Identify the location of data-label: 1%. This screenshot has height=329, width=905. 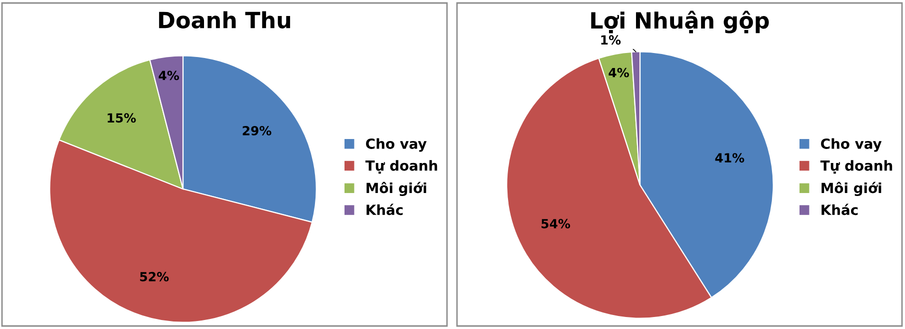
(611, 40).